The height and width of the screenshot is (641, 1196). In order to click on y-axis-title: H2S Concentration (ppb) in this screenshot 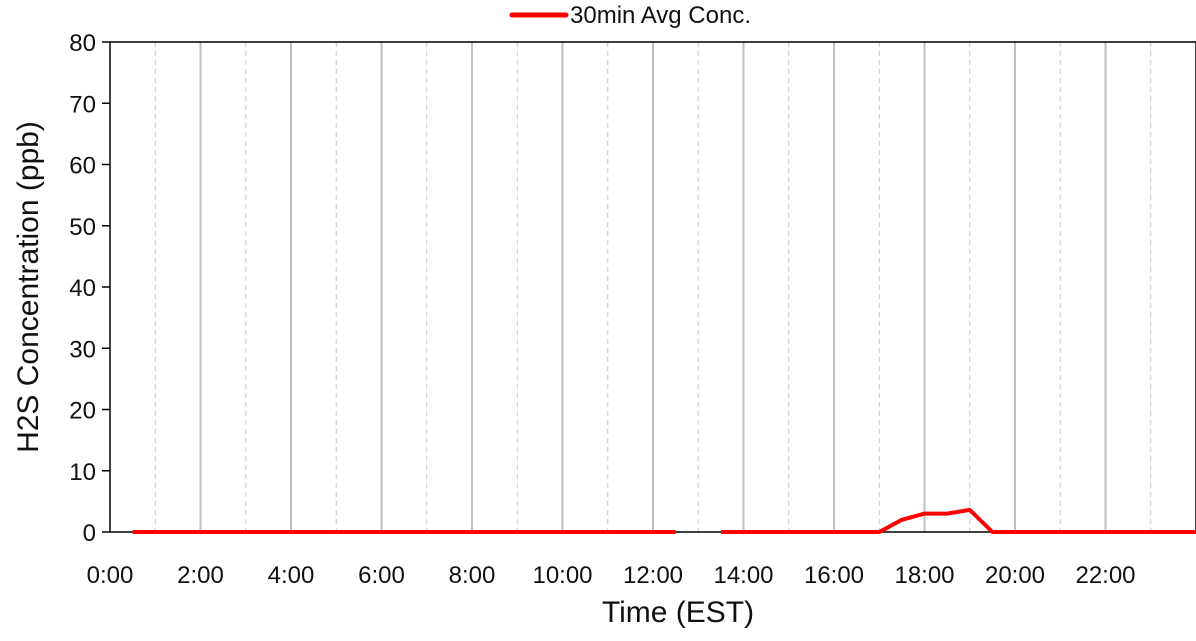, I will do `click(28, 287)`.